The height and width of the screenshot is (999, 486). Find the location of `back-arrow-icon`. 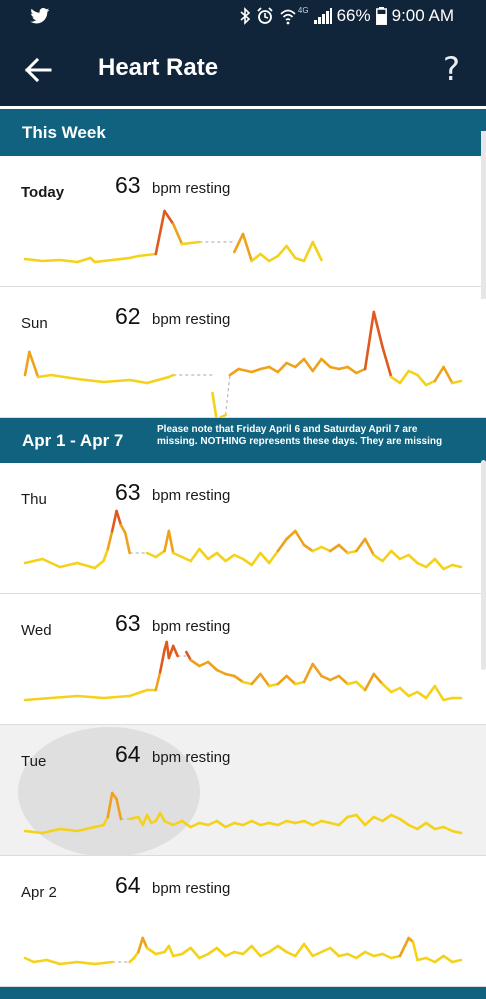

back-arrow-icon is located at coordinates (38, 70).